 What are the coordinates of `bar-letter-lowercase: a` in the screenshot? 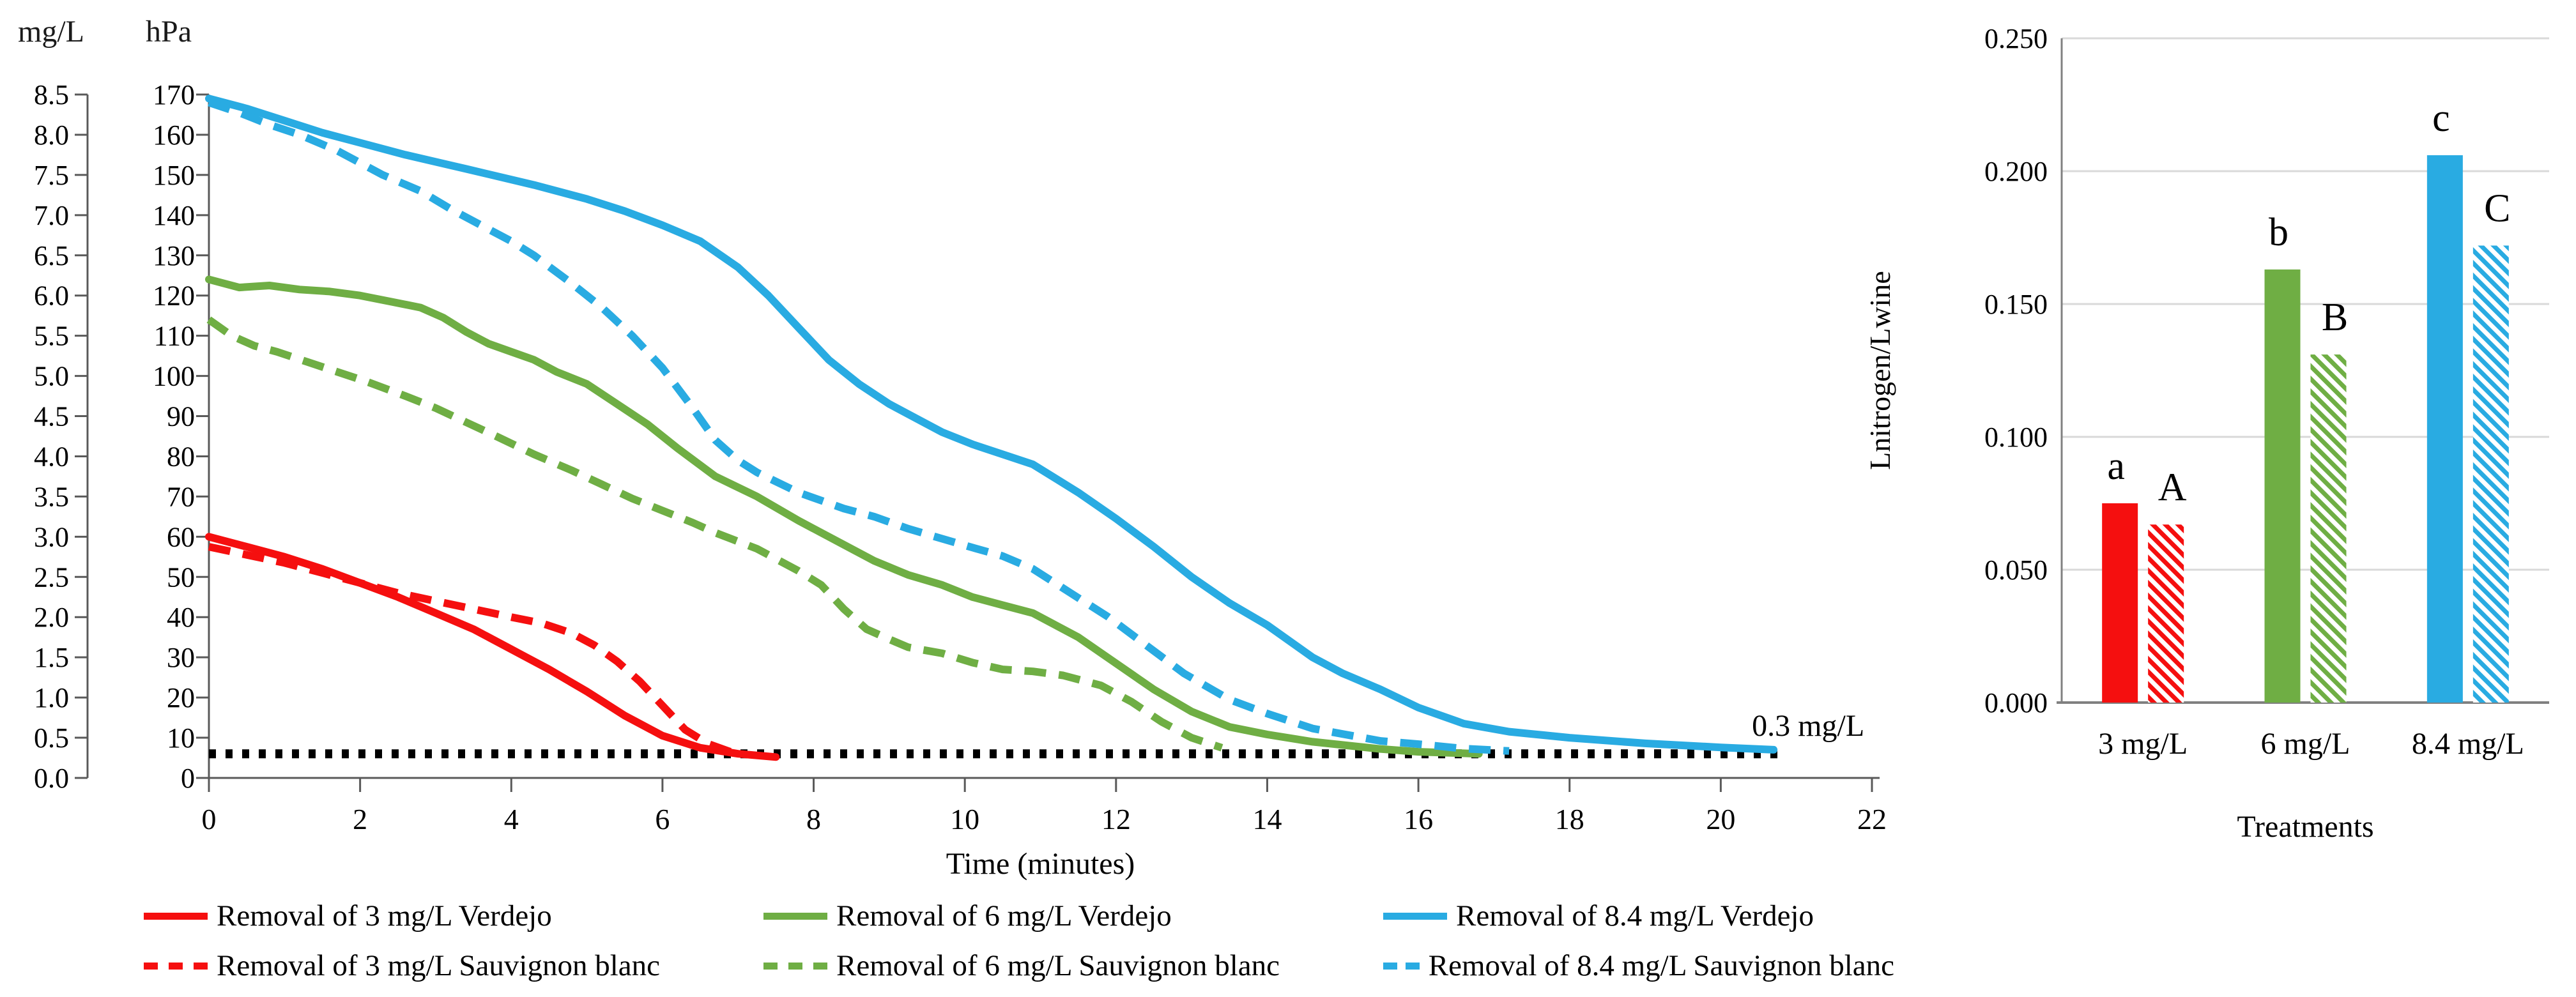 It's located at (2116, 466).